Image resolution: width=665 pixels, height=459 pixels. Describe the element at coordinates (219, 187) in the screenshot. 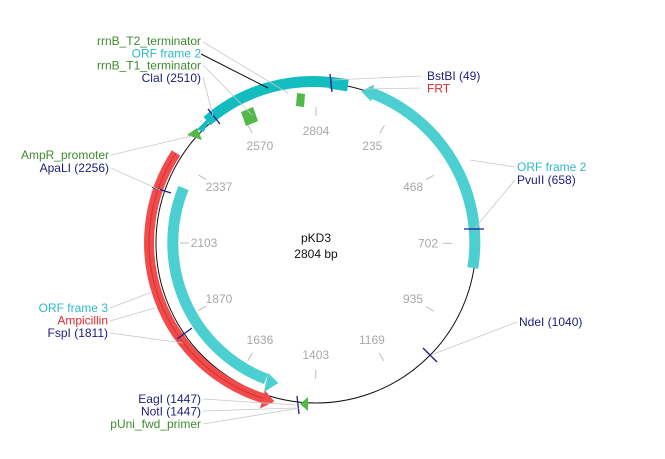

I see `tick-label: 2337` at that location.